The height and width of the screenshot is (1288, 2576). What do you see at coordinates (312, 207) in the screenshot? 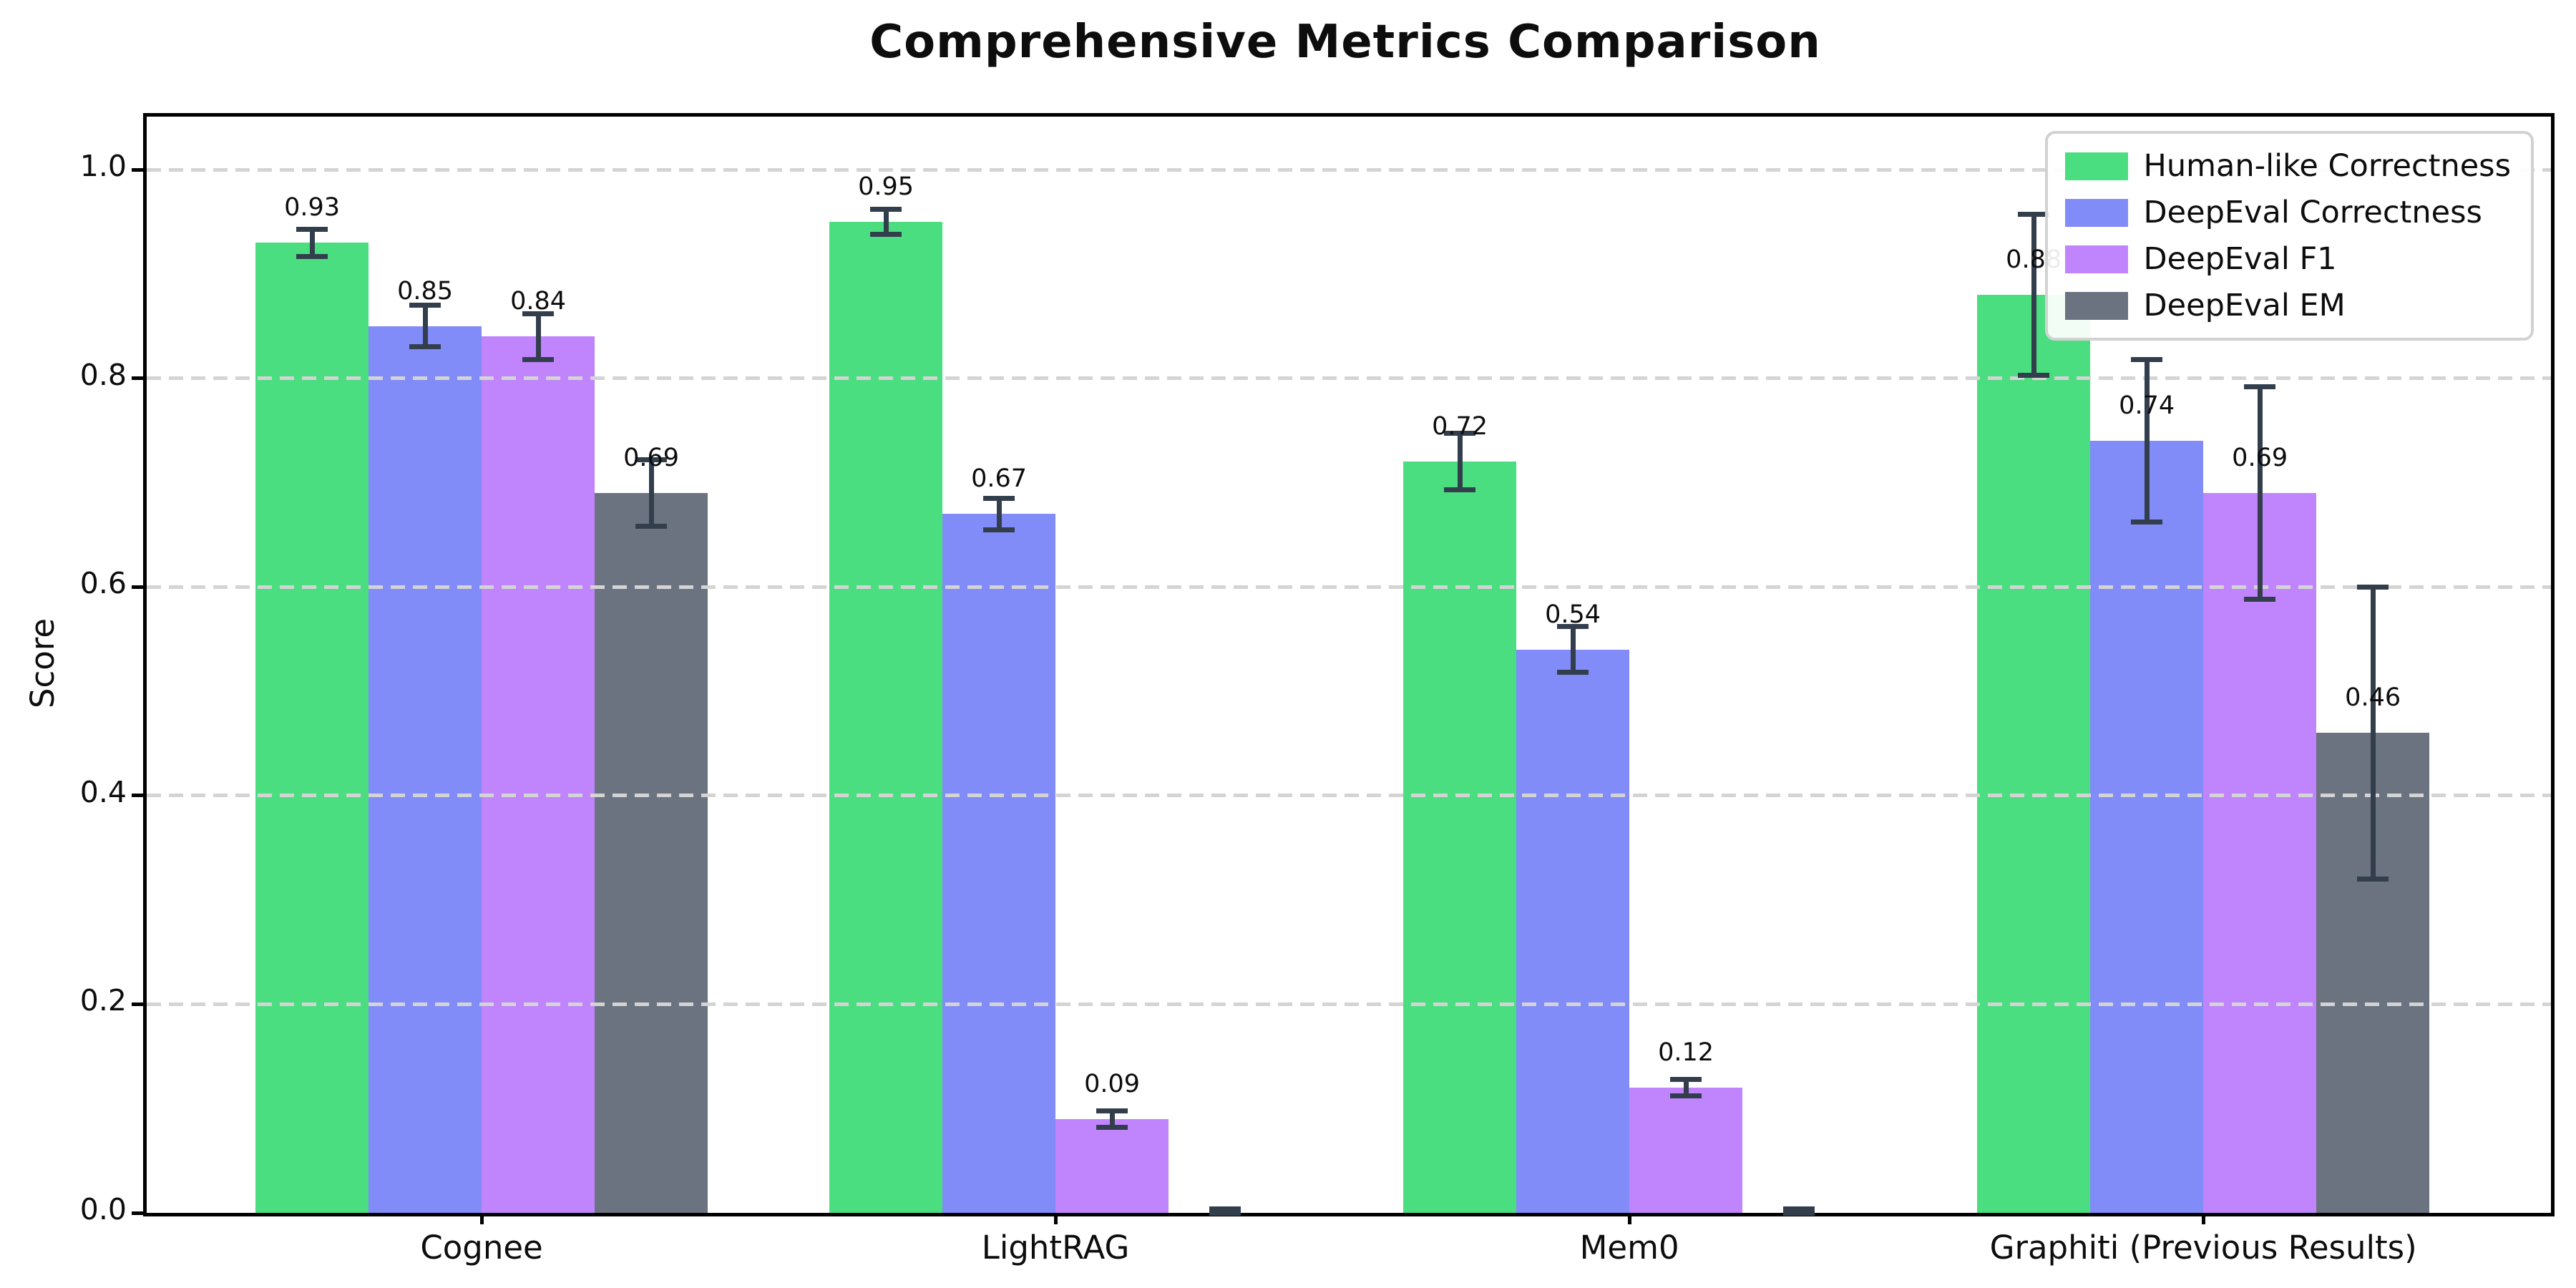
I see `bar-value-label: 0.93` at bounding box center [312, 207].